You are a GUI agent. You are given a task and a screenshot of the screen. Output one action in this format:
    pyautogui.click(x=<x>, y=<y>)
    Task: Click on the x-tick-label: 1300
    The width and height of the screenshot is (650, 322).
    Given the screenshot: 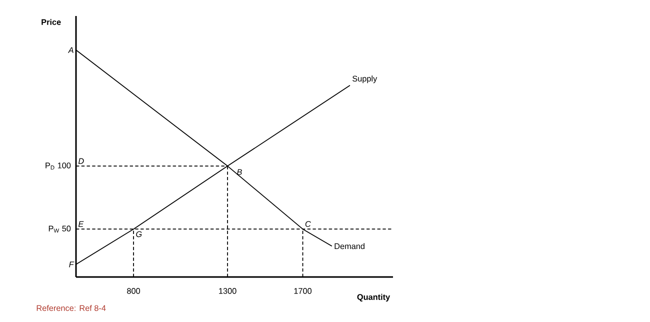 What is the action you would take?
    pyautogui.click(x=227, y=291)
    